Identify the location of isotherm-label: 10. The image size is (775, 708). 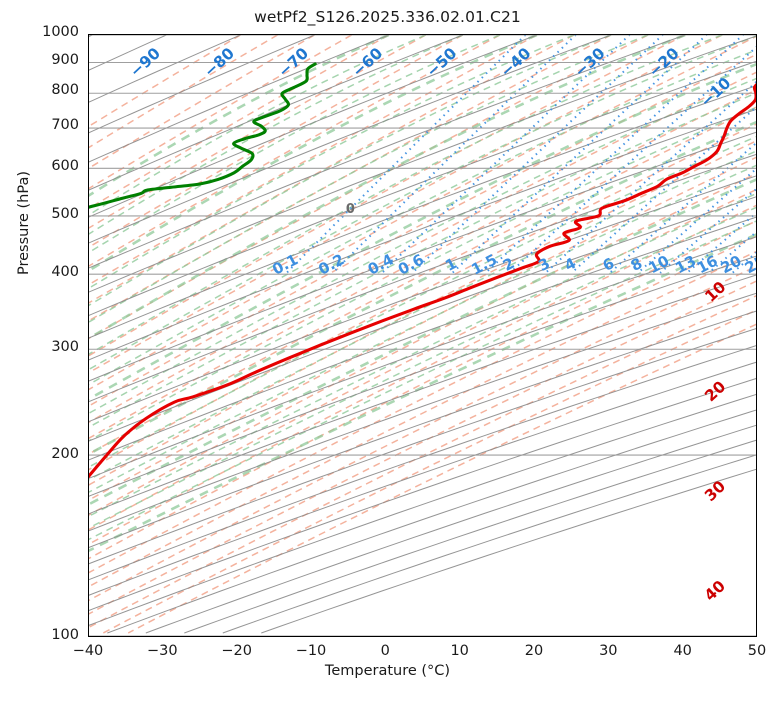
(715, 292).